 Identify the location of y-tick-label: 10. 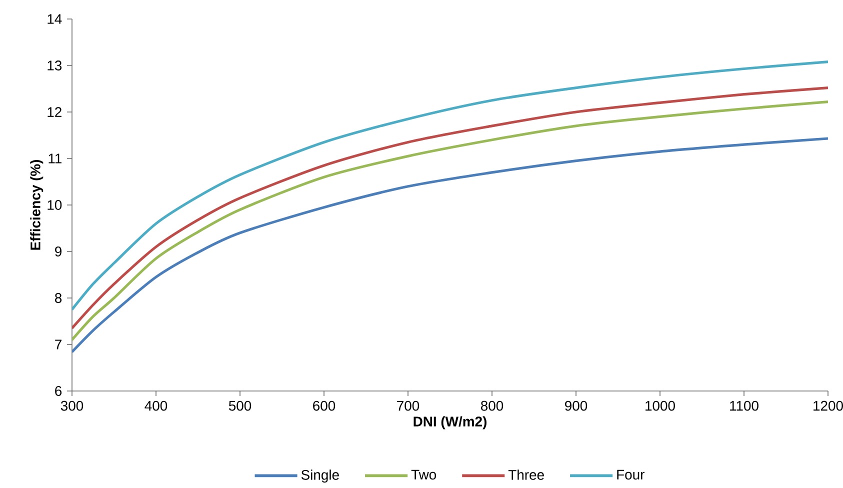
(55, 205).